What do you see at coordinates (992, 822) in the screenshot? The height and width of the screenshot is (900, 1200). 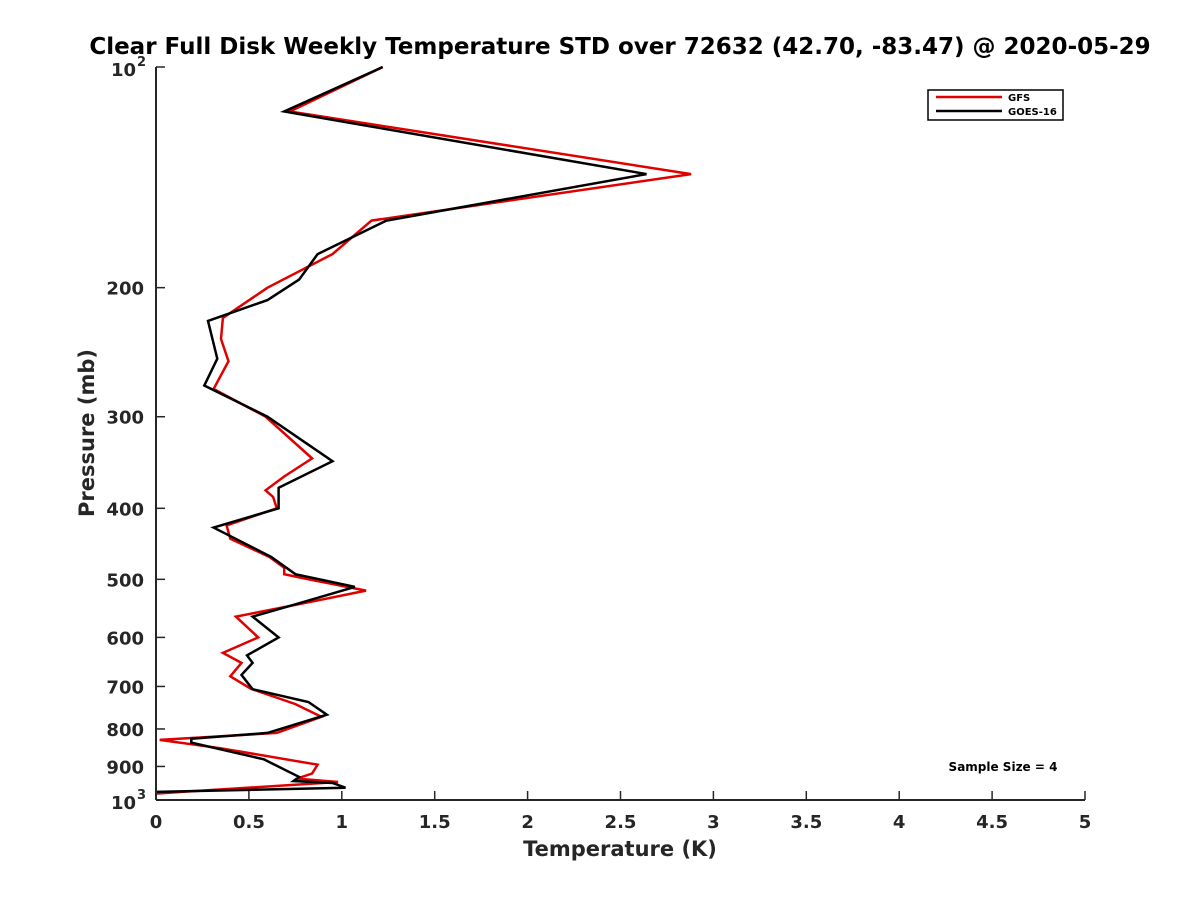 I see `x-tick-label: 4.5` at bounding box center [992, 822].